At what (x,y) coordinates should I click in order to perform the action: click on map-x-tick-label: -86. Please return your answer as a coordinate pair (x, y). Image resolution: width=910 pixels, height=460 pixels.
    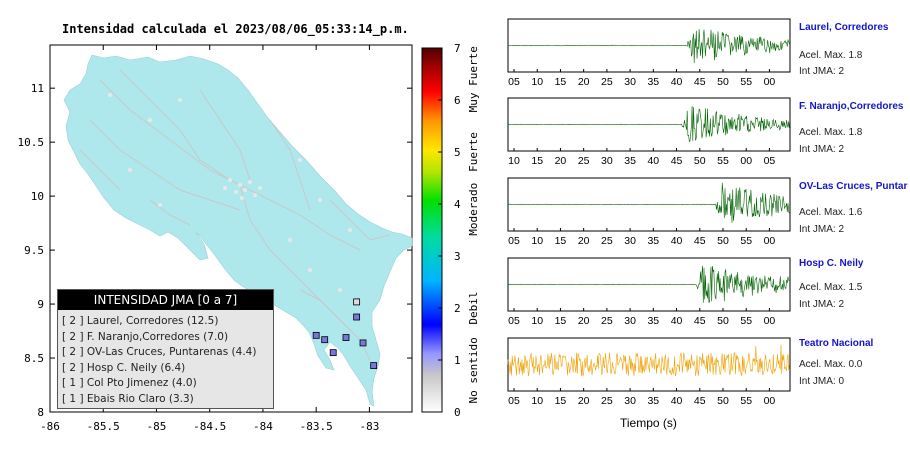
    Looking at the image, I should click on (50, 426).